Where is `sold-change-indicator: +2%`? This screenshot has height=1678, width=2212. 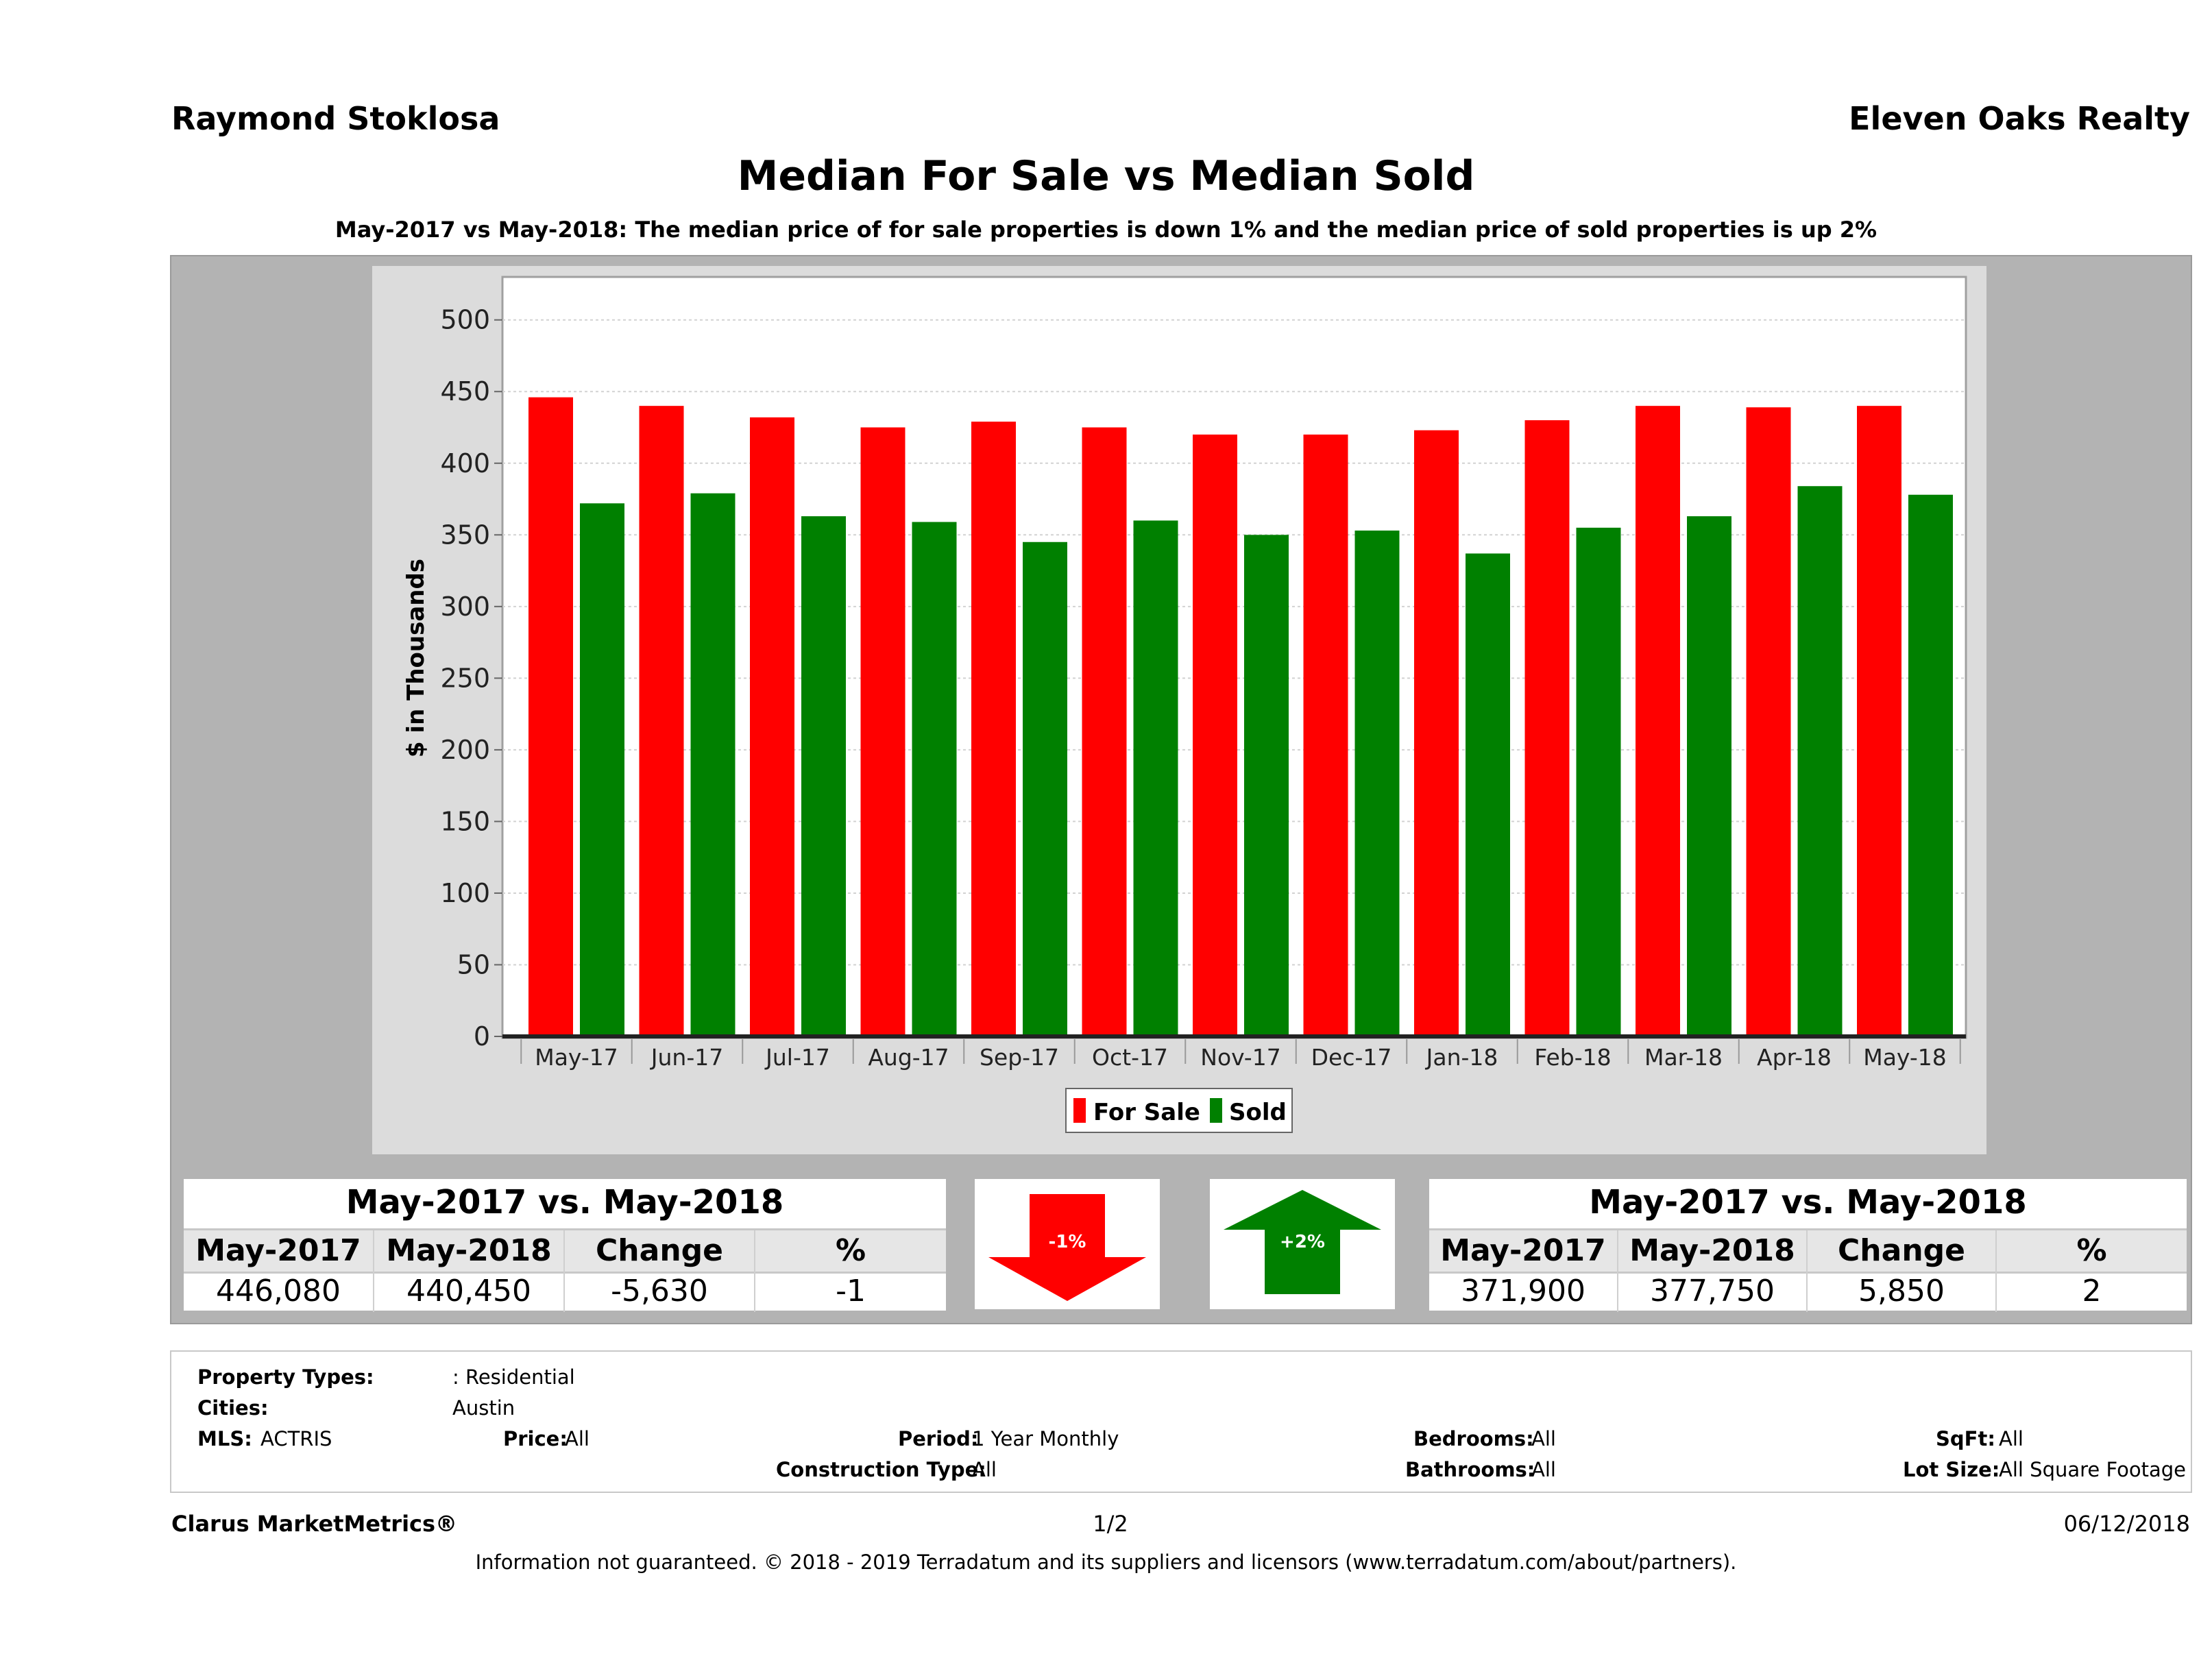
sold-change-indicator: +2% is located at coordinates (1302, 1244).